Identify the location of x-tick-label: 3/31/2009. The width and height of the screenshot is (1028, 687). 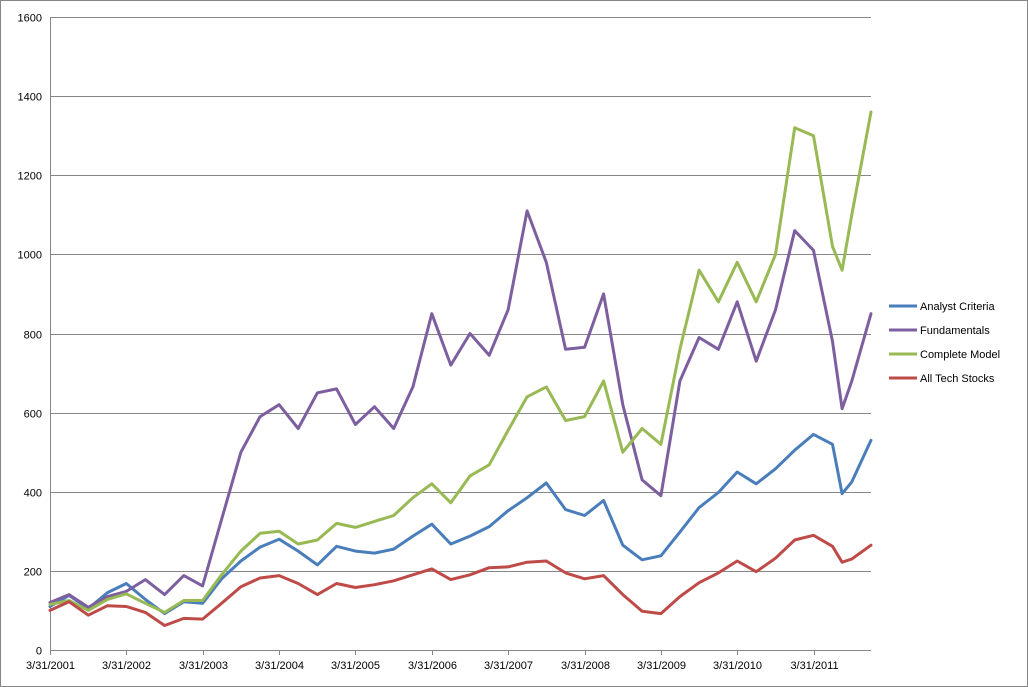
(661, 666).